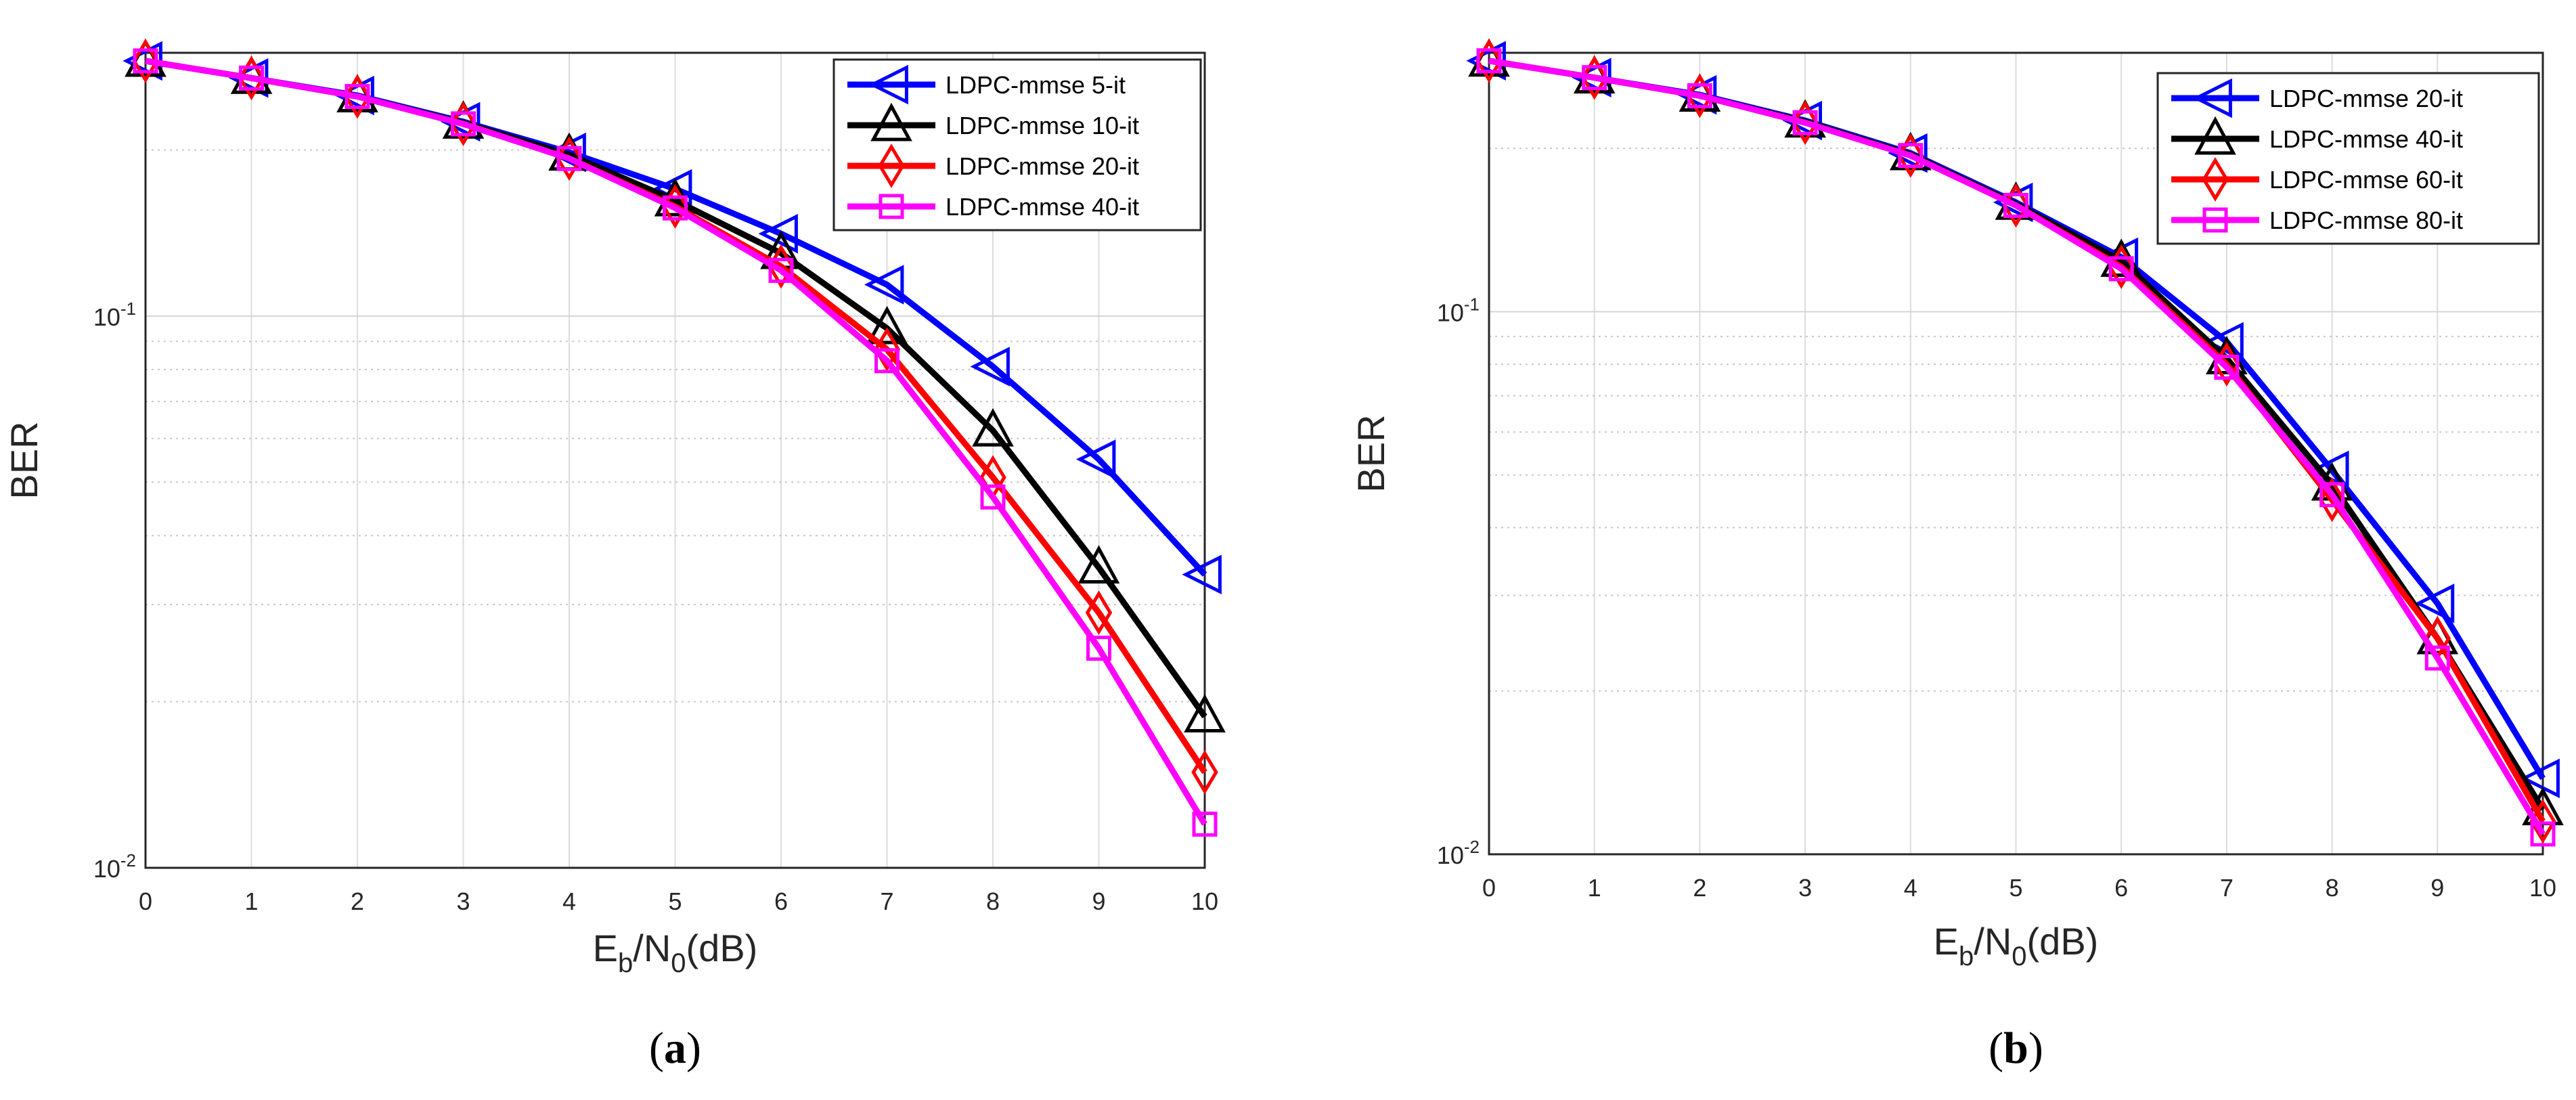  Describe the element at coordinates (1458, 310) in the screenshot. I see `y-tick-label: 10⁻¹` at that location.